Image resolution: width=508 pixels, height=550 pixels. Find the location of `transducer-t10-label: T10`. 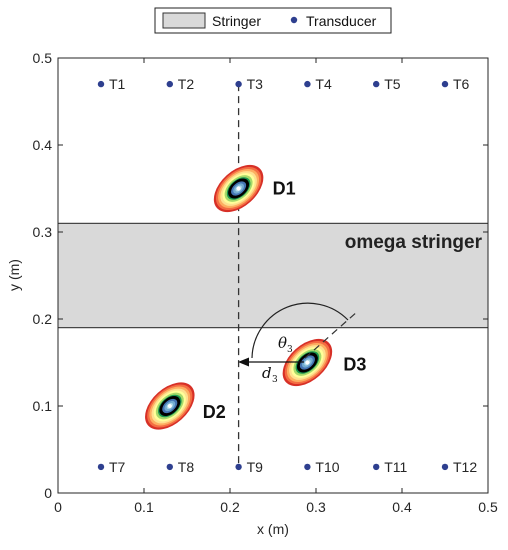

transducer-t10-label: T10 is located at coordinates (327, 467).